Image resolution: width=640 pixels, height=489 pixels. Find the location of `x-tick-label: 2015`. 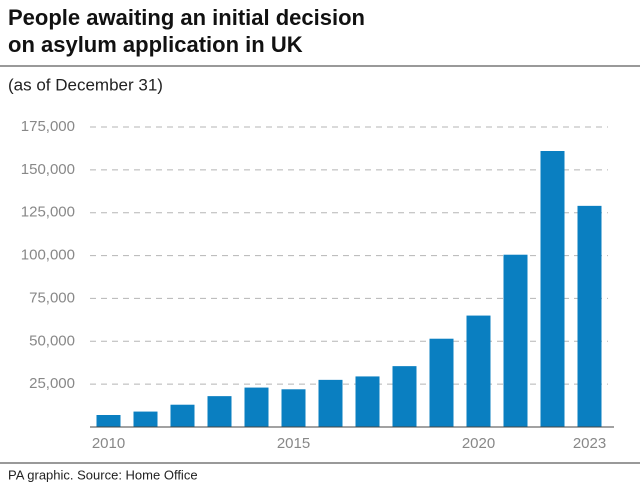

x-tick-label: 2015 is located at coordinates (293, 443).